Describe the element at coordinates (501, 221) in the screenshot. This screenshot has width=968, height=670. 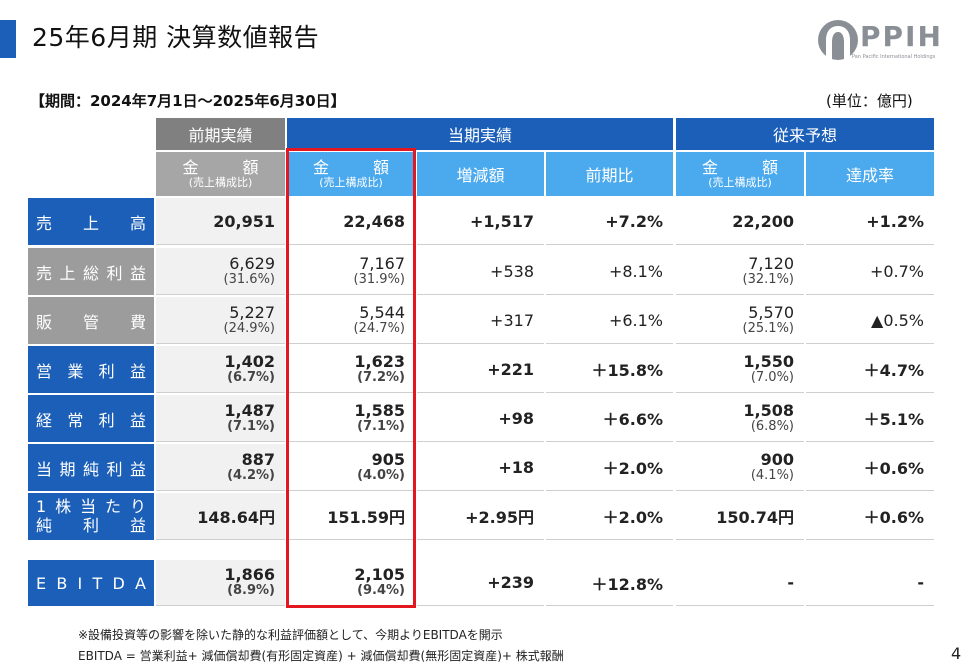
I see `cell-value: +1,517` at that location.